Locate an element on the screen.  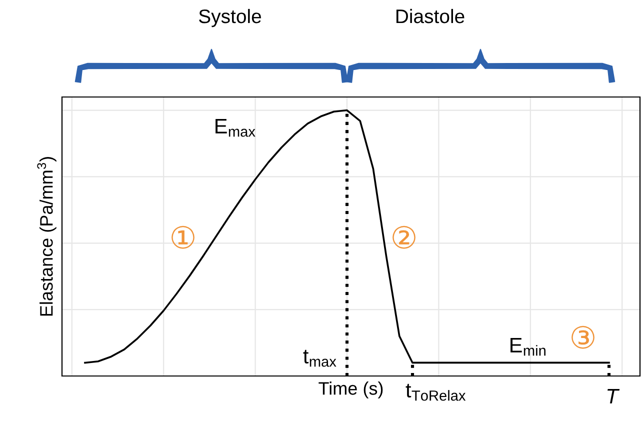
text: t$_{ToRelax}$ is located at coordinates (436, 392).